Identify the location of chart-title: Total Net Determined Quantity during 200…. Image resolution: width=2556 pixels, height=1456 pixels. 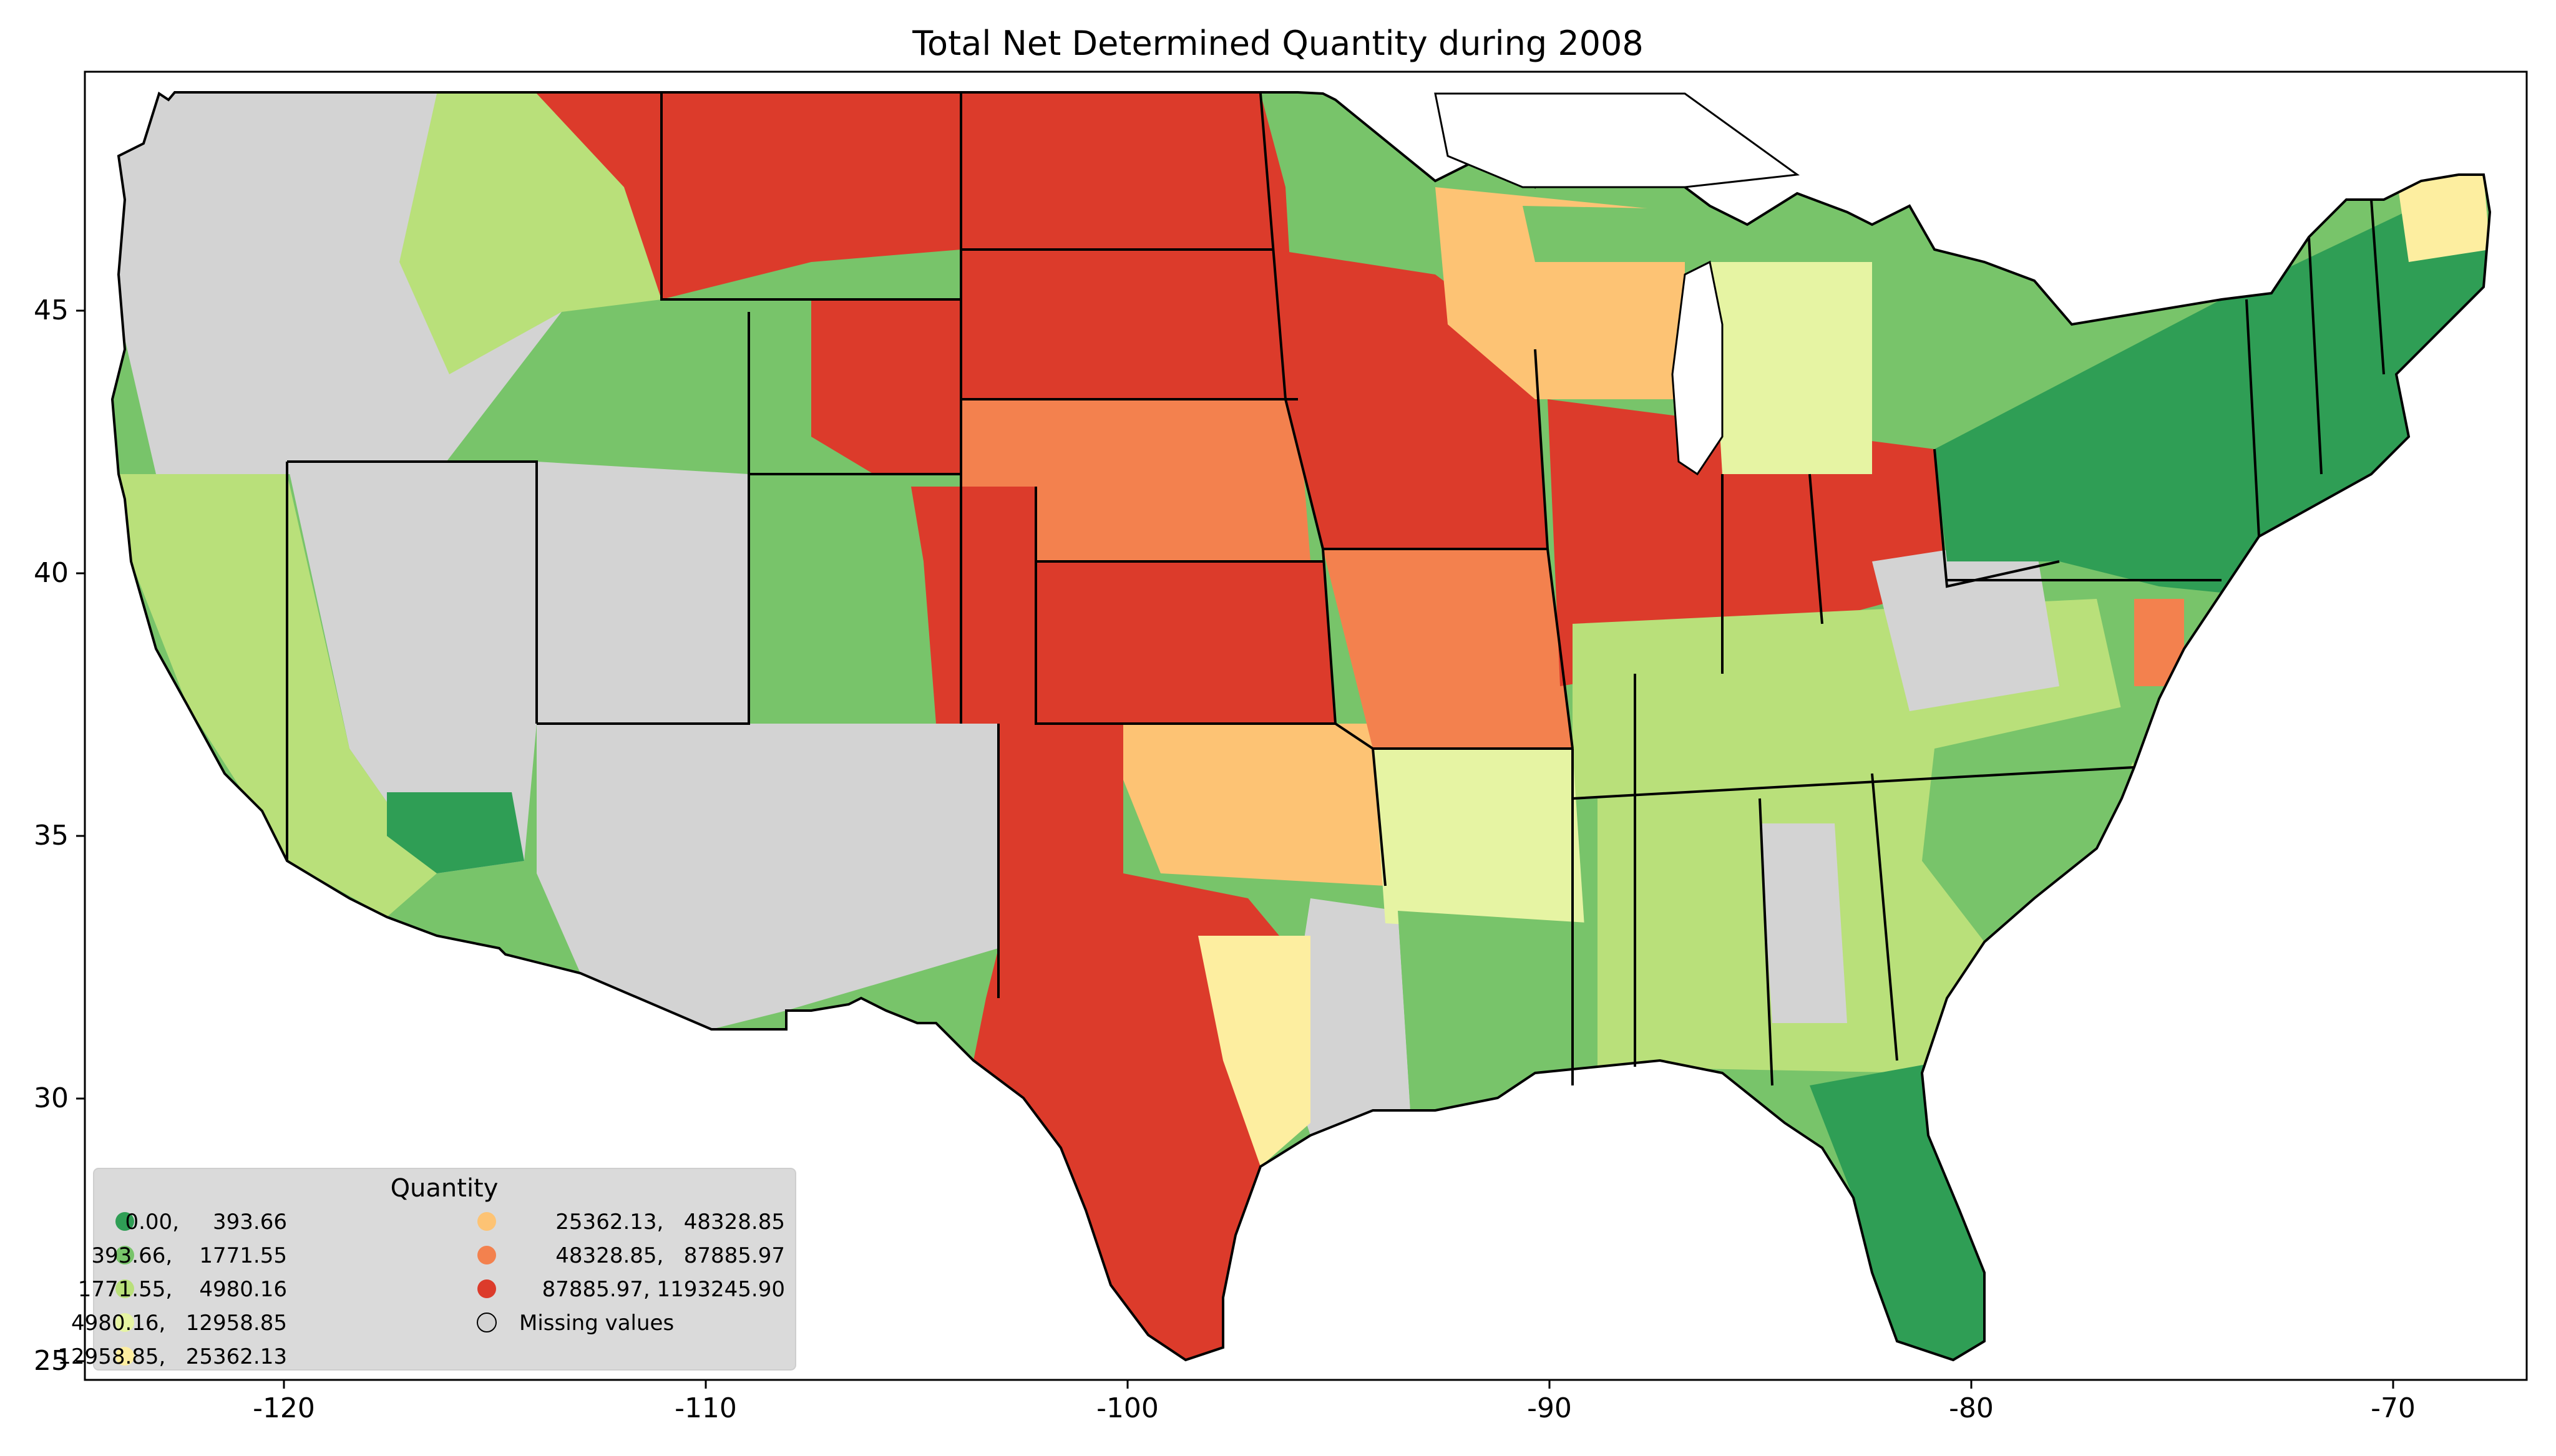
(1278, 43).